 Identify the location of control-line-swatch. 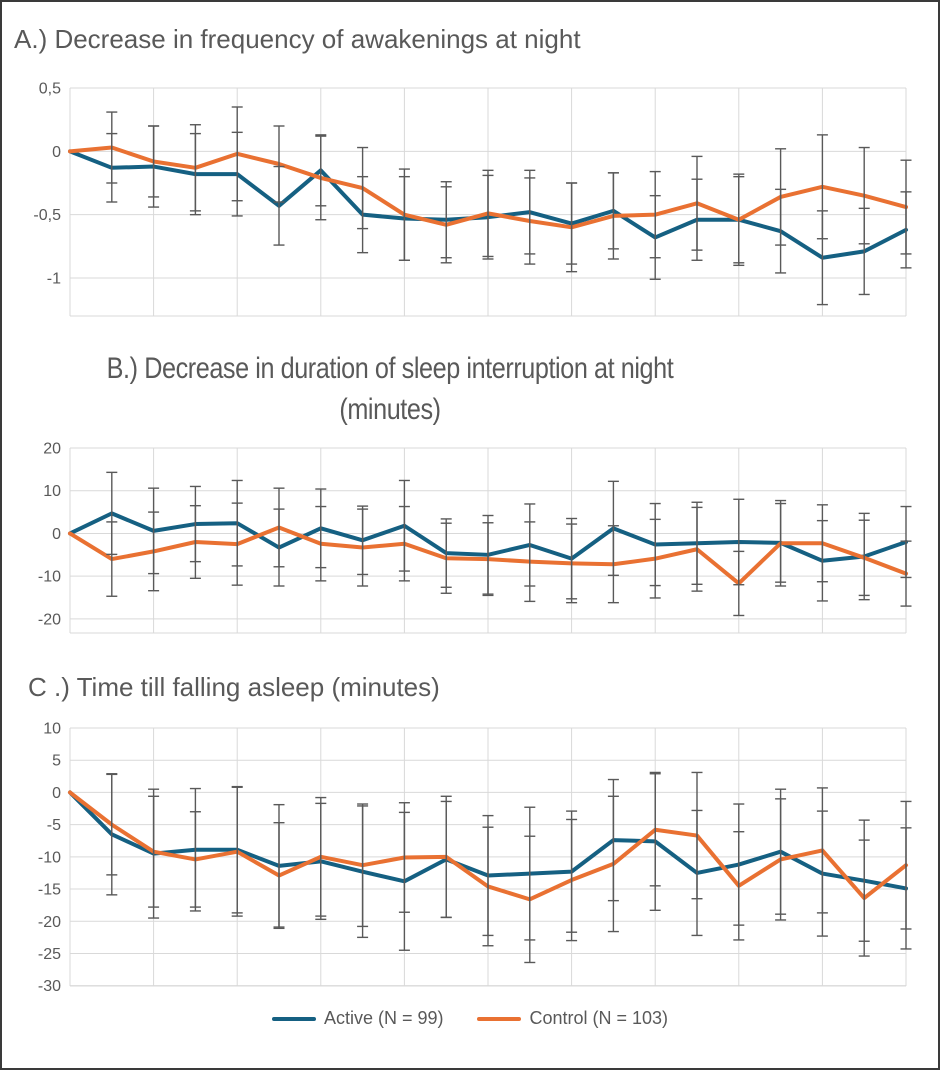
(499, 1018).